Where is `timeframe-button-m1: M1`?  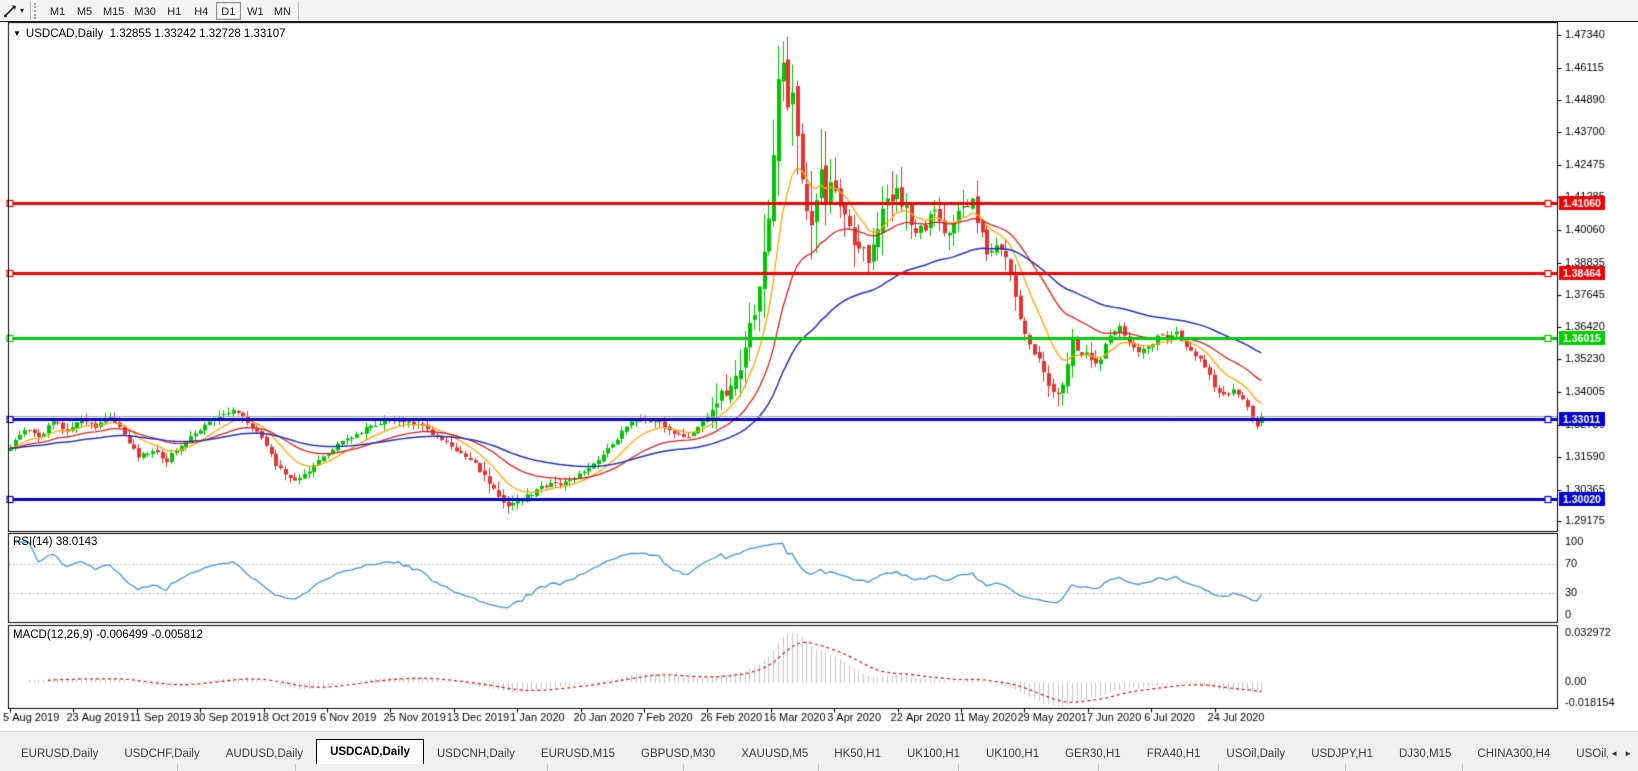 timeframe-button-m1: M1 is located at coordinates (57, 11).